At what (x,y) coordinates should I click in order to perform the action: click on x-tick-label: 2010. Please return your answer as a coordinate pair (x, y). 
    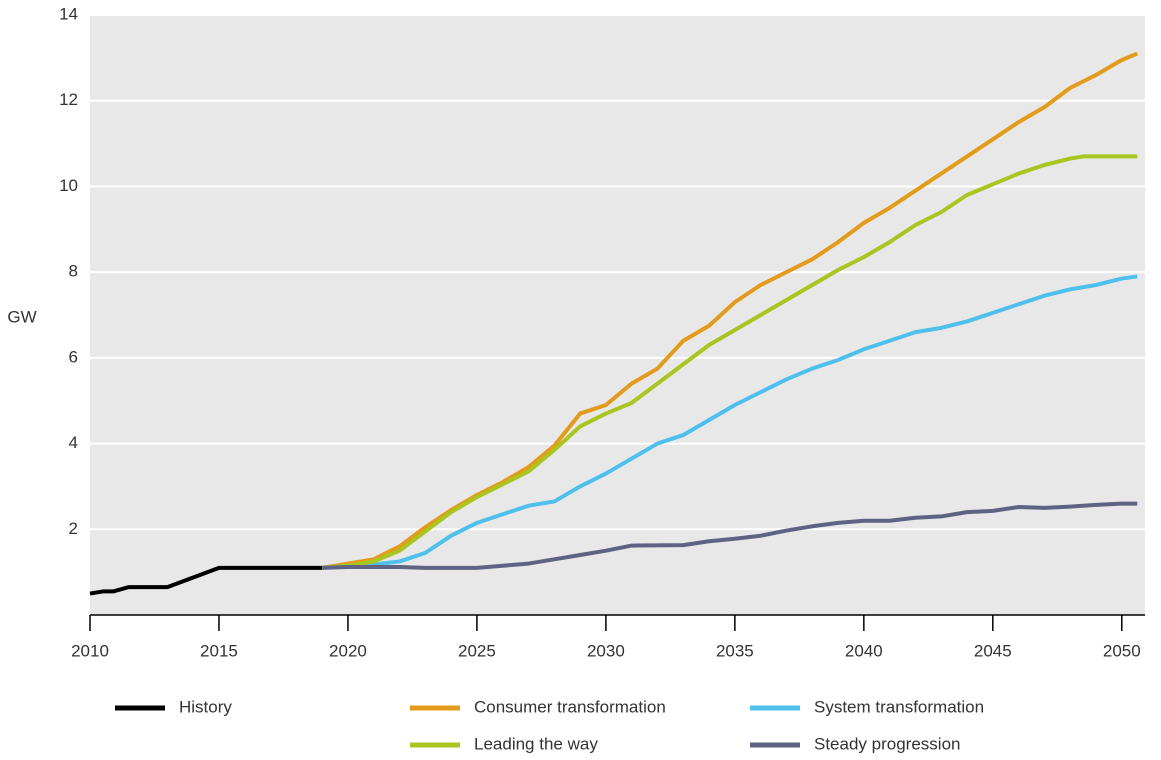
    Looking at the image, I should click on (90, 650).